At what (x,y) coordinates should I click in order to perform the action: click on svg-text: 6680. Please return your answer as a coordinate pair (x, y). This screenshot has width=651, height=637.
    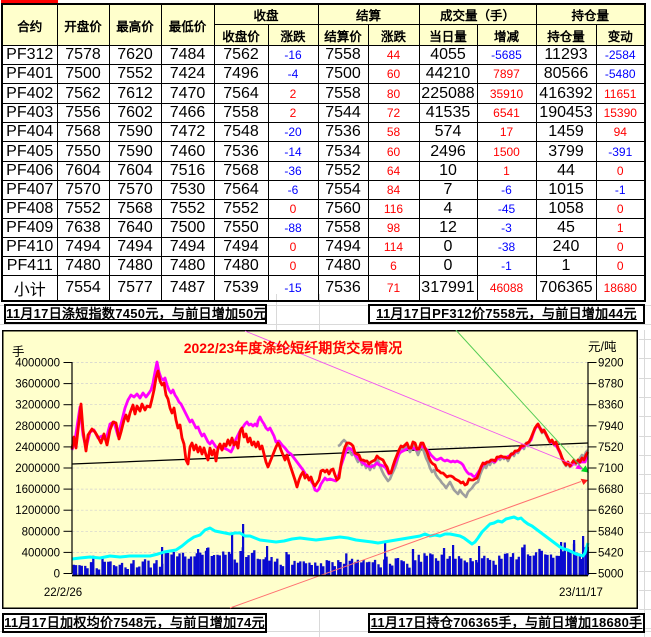
    Looking at the image, I should click on (611, 490).